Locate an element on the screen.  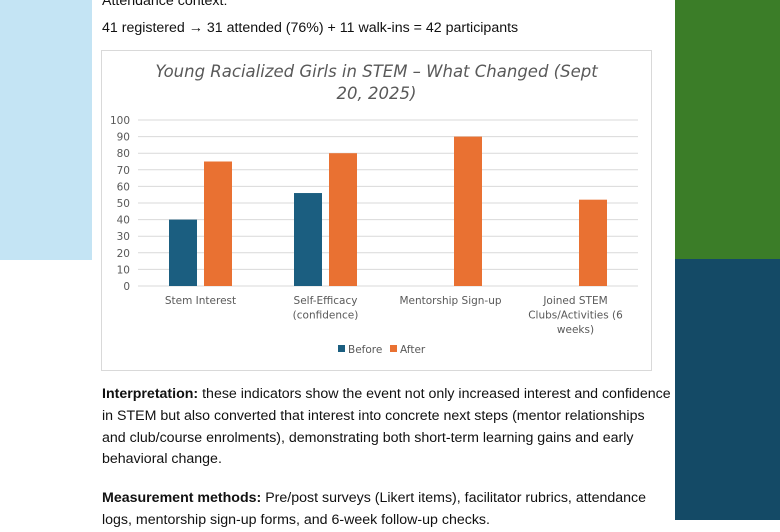
y-tick-label: 70 is located at coordinates (123, 171).